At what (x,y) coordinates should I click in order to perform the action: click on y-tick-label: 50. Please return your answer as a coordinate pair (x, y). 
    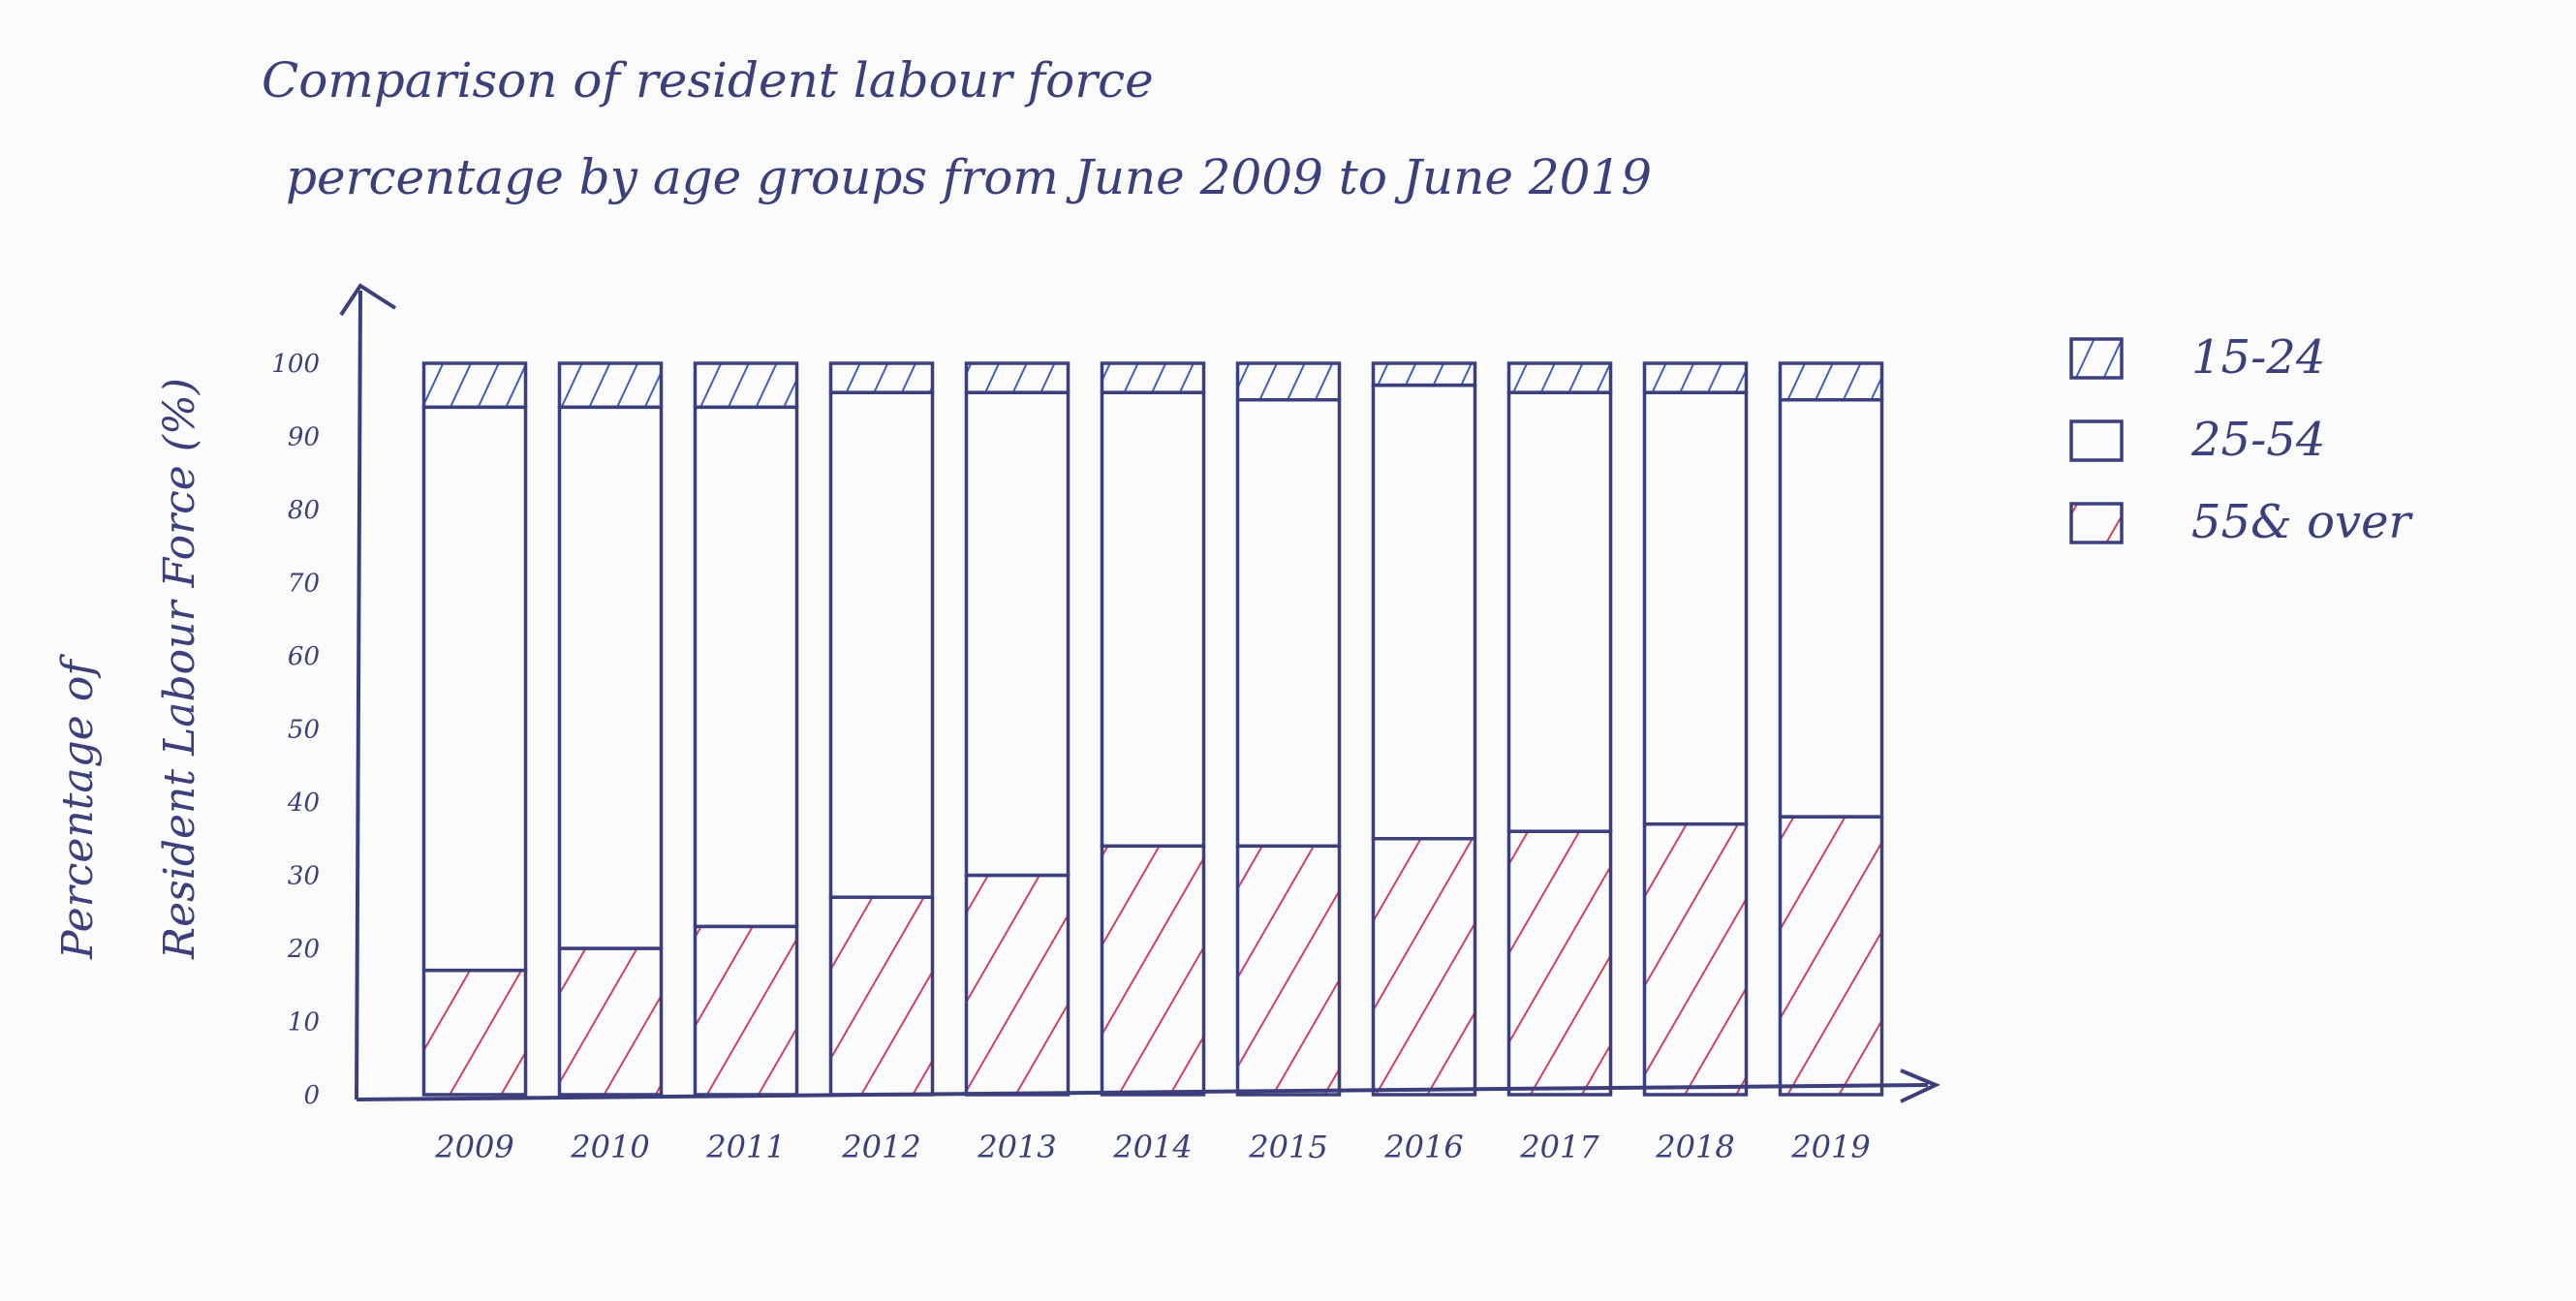
    Looking at the image, I should click on (304, 731).